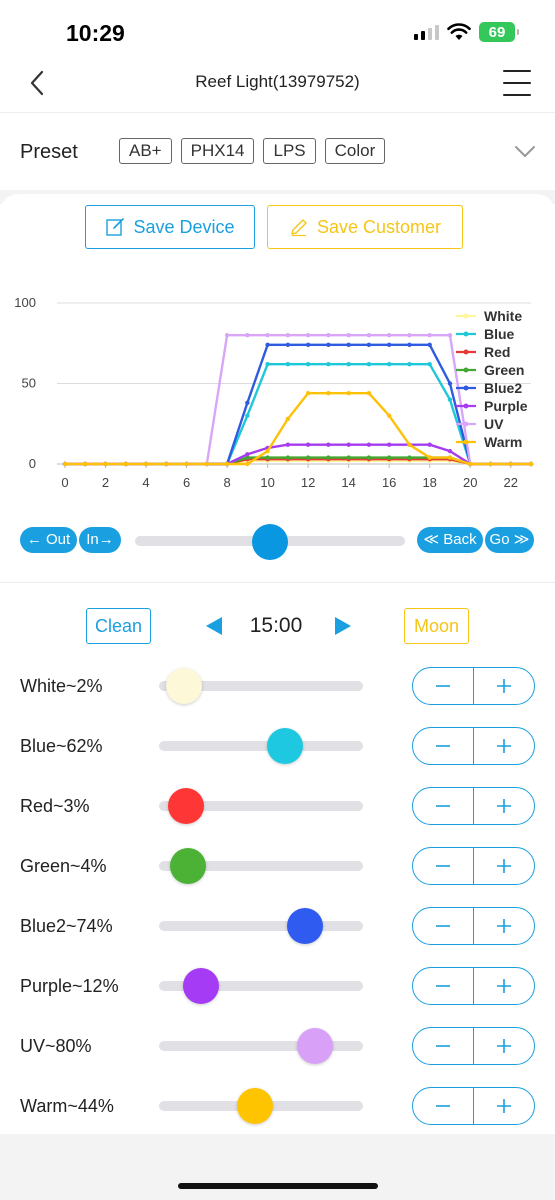  I want to click on legend-entry: Green, so click(504, 370).